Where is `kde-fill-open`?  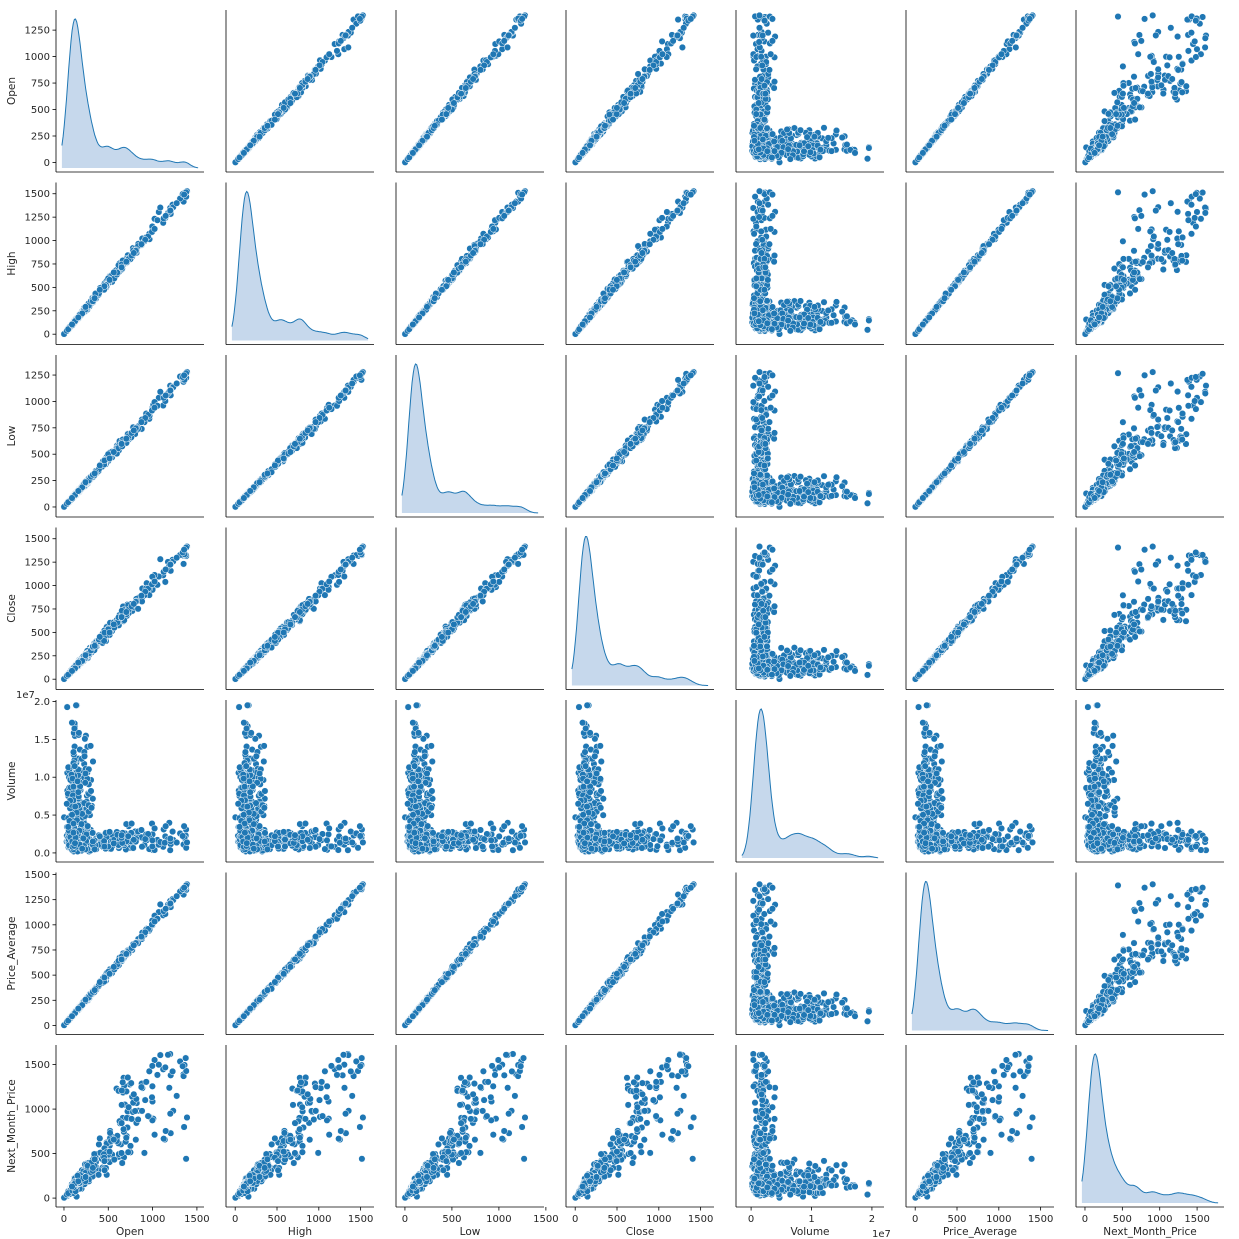 kde-fill-open is located at coordinates (130, 93).